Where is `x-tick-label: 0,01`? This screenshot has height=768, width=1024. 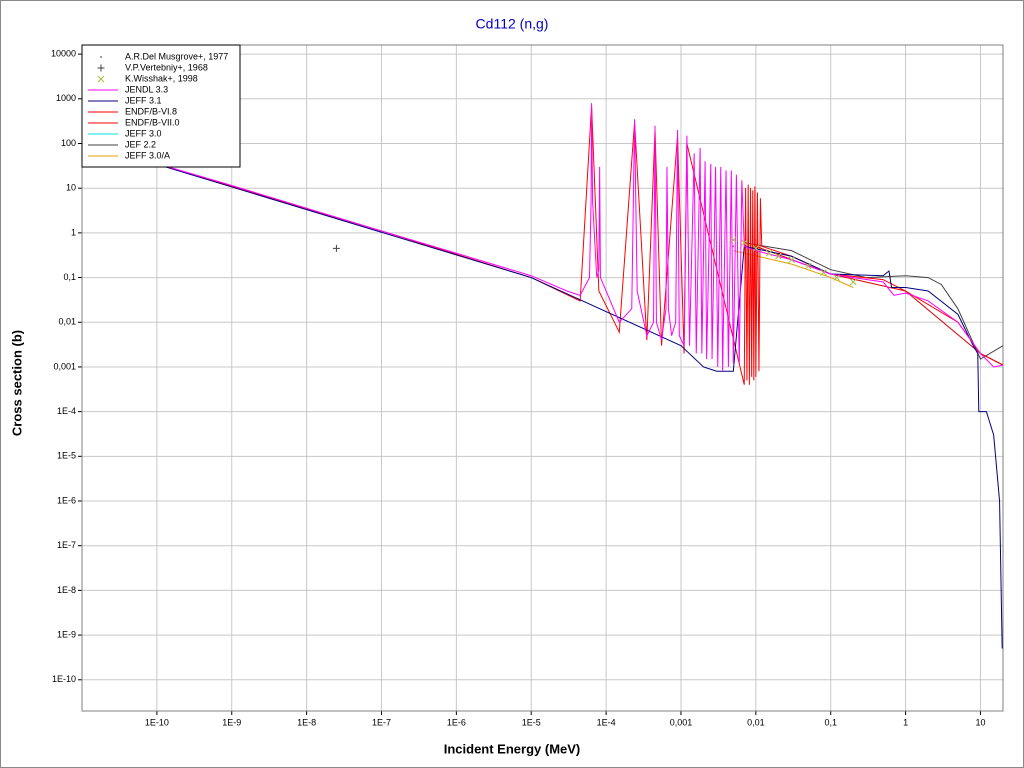 x-tick-label: 0,01 is located at coordinates (756, 722).